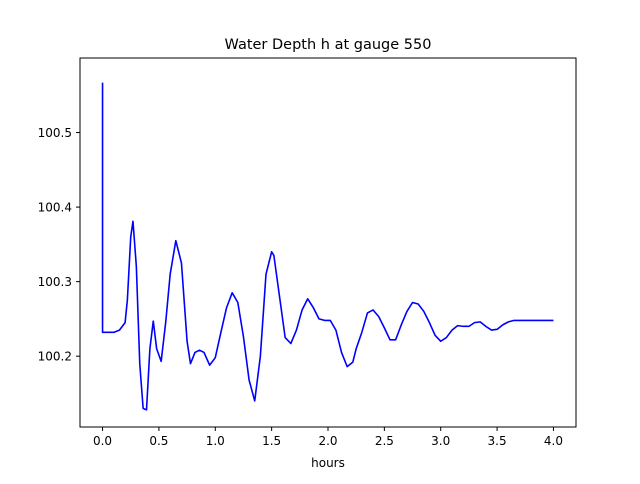 Image resolution: width=640 pixels, height=484 pixels. What do you see at coordinates (55, 208) in the screenshot?
I see `y-tick-label: 100.4` at bounding box center [55, 208].